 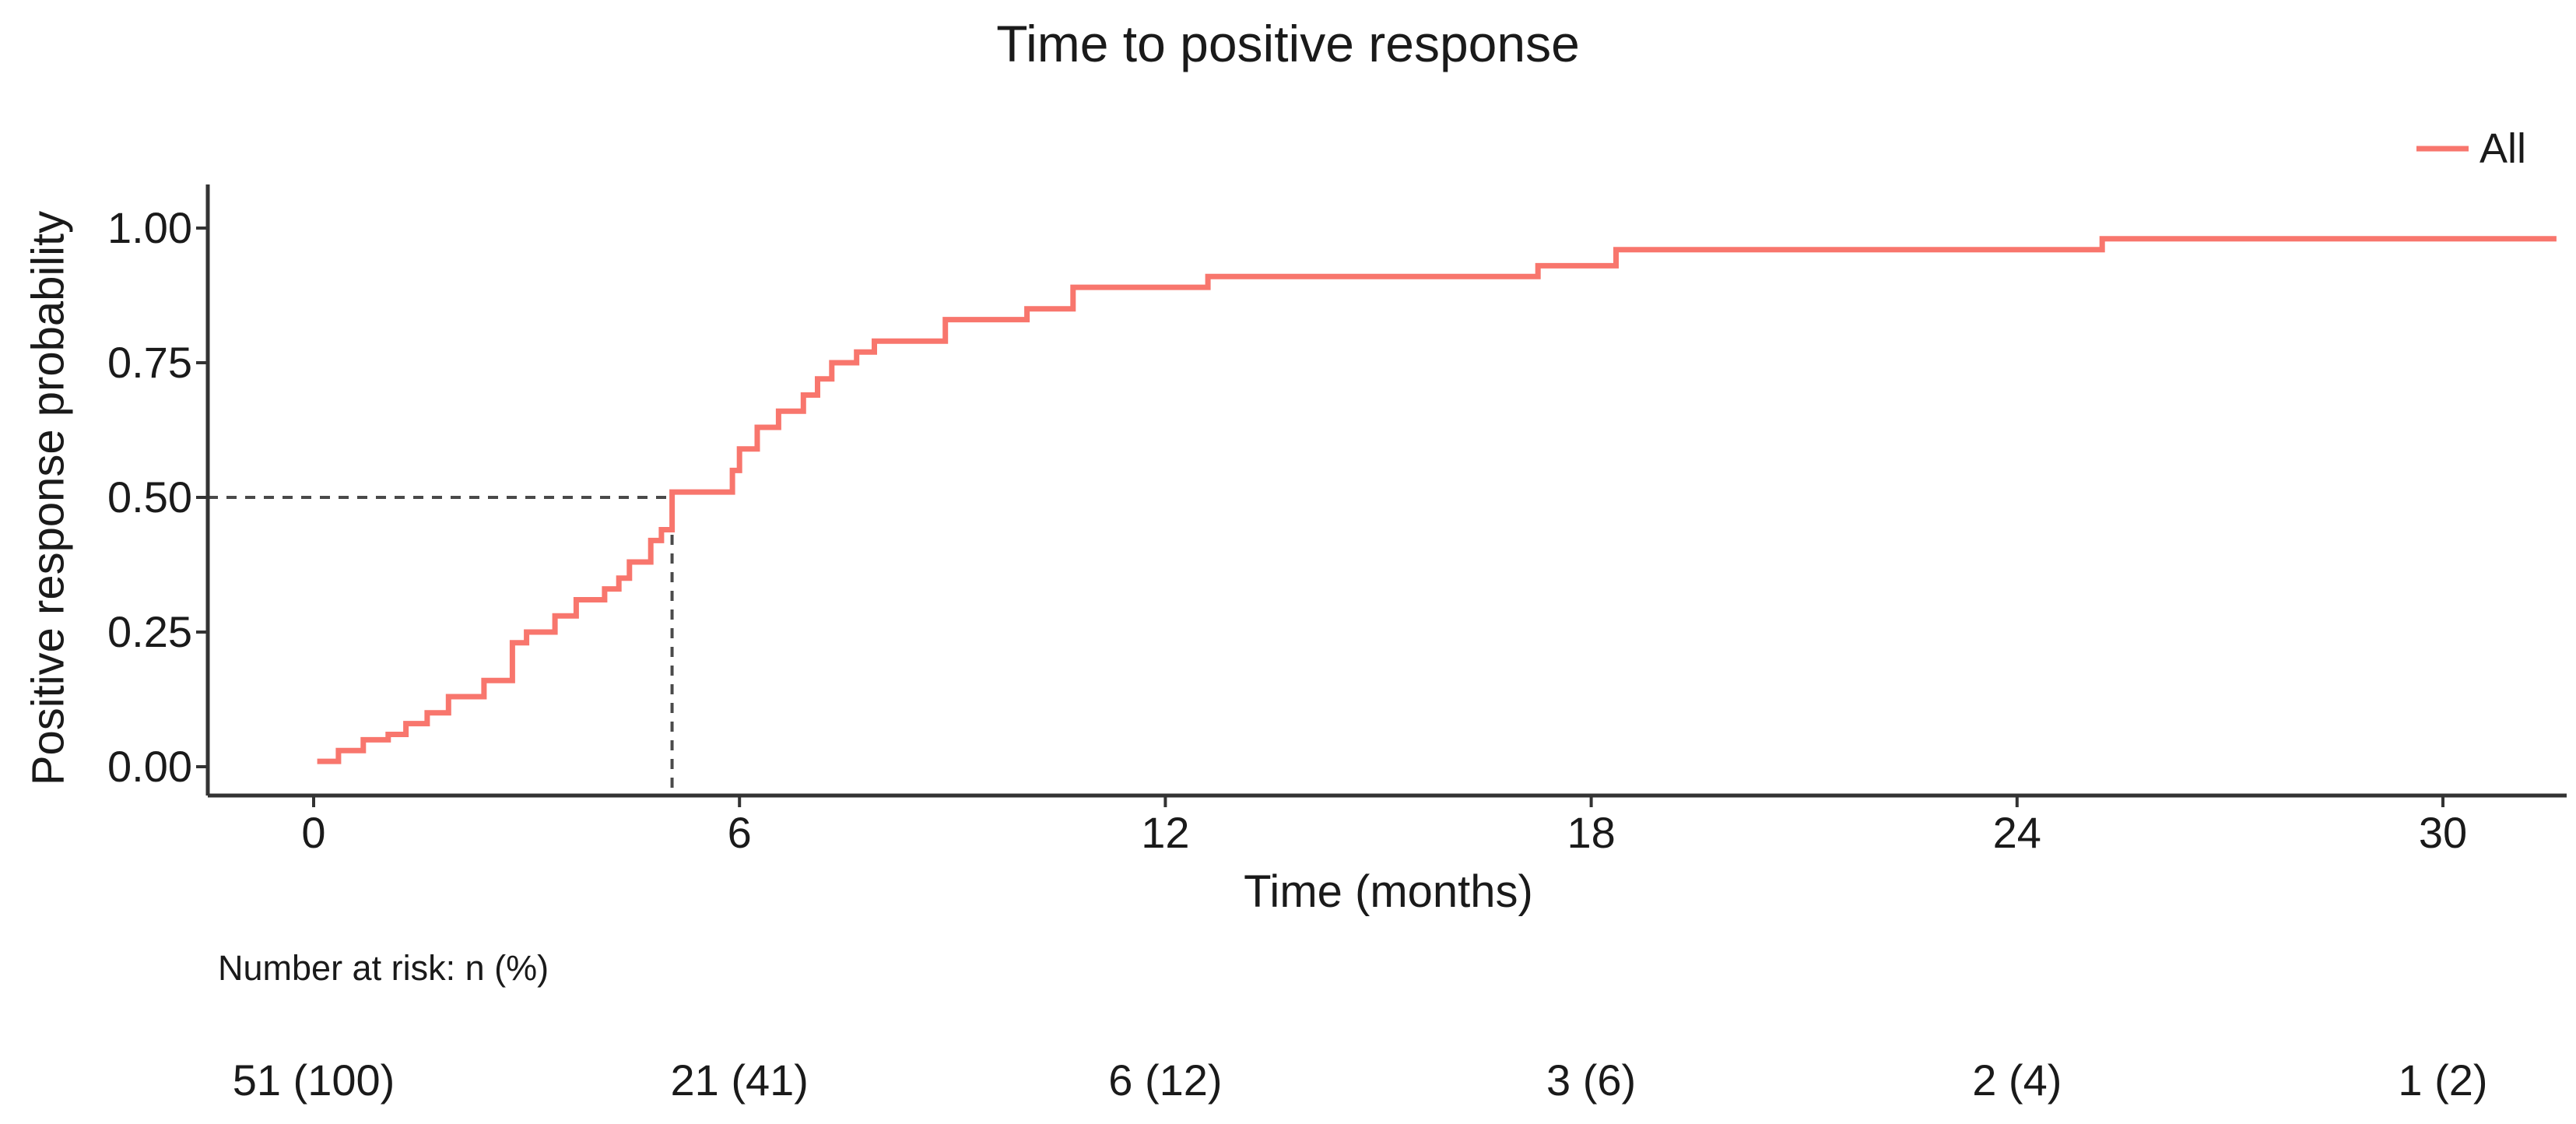 I want to click on y-tick-label: 0.50, so click(x=150, y=497).